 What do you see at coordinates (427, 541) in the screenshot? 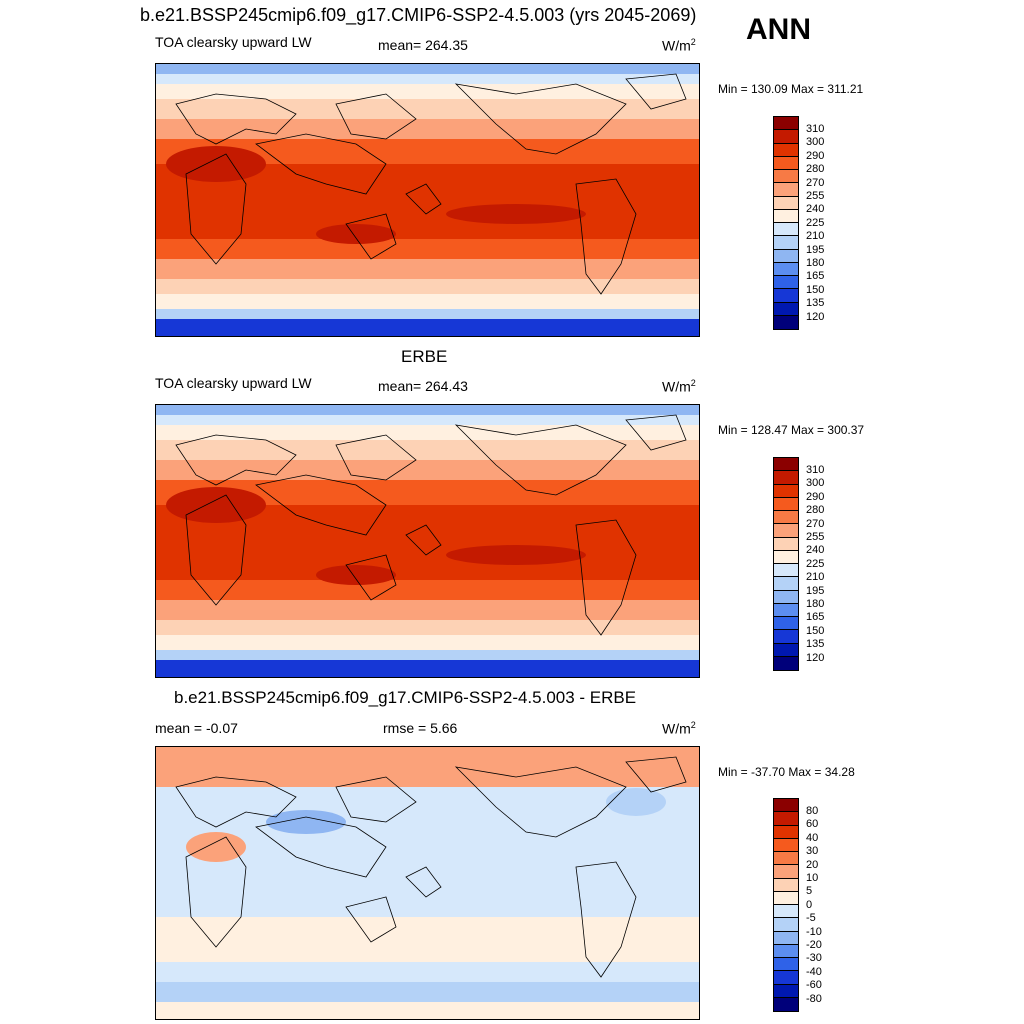
I see `panel2-map` at bounding box center [427, 541].